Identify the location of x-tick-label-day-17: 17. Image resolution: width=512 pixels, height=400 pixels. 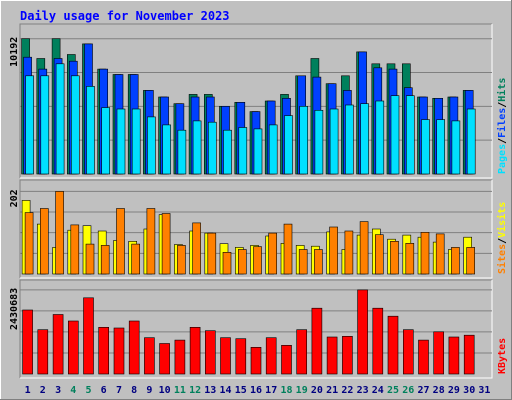
(271, 390).